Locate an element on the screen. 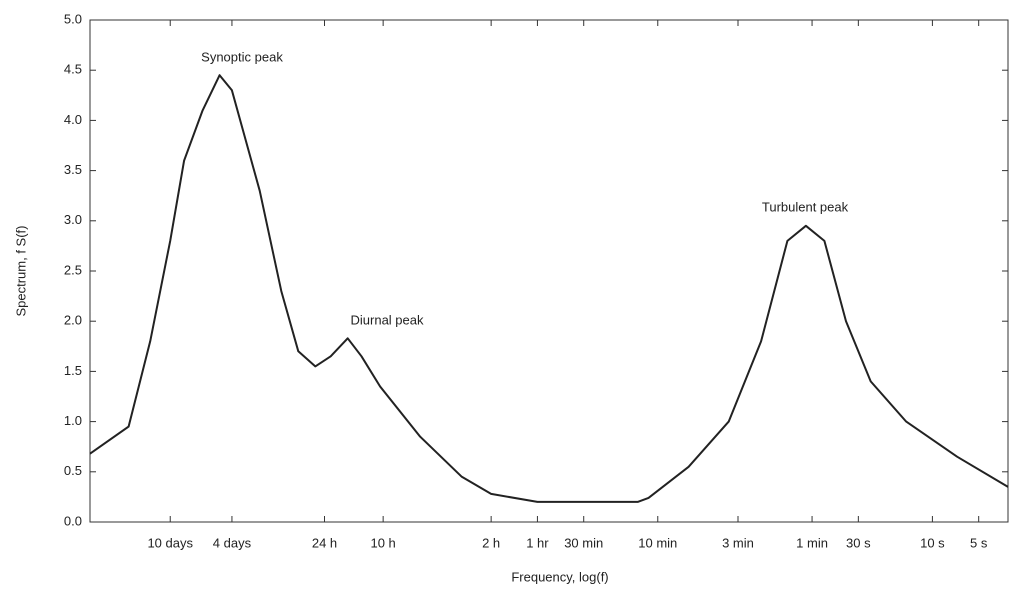 Image resolution: width=1010 pixels, height=590 pixels. x-tick-label: 30 min is located at coordinates (583, 542).